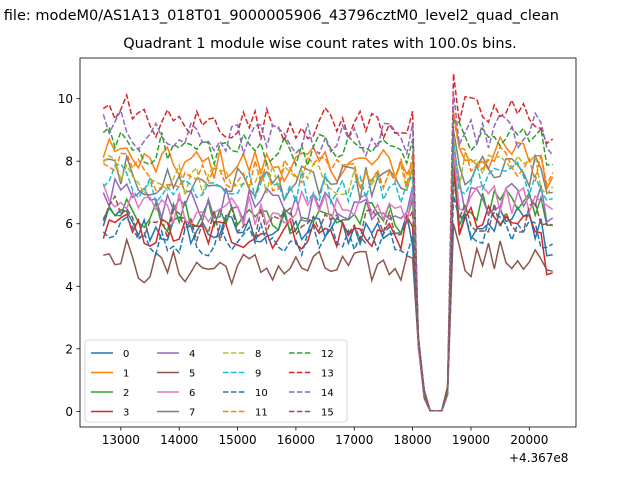  I want to click on legend-label-8: 8, so click(258, 354).